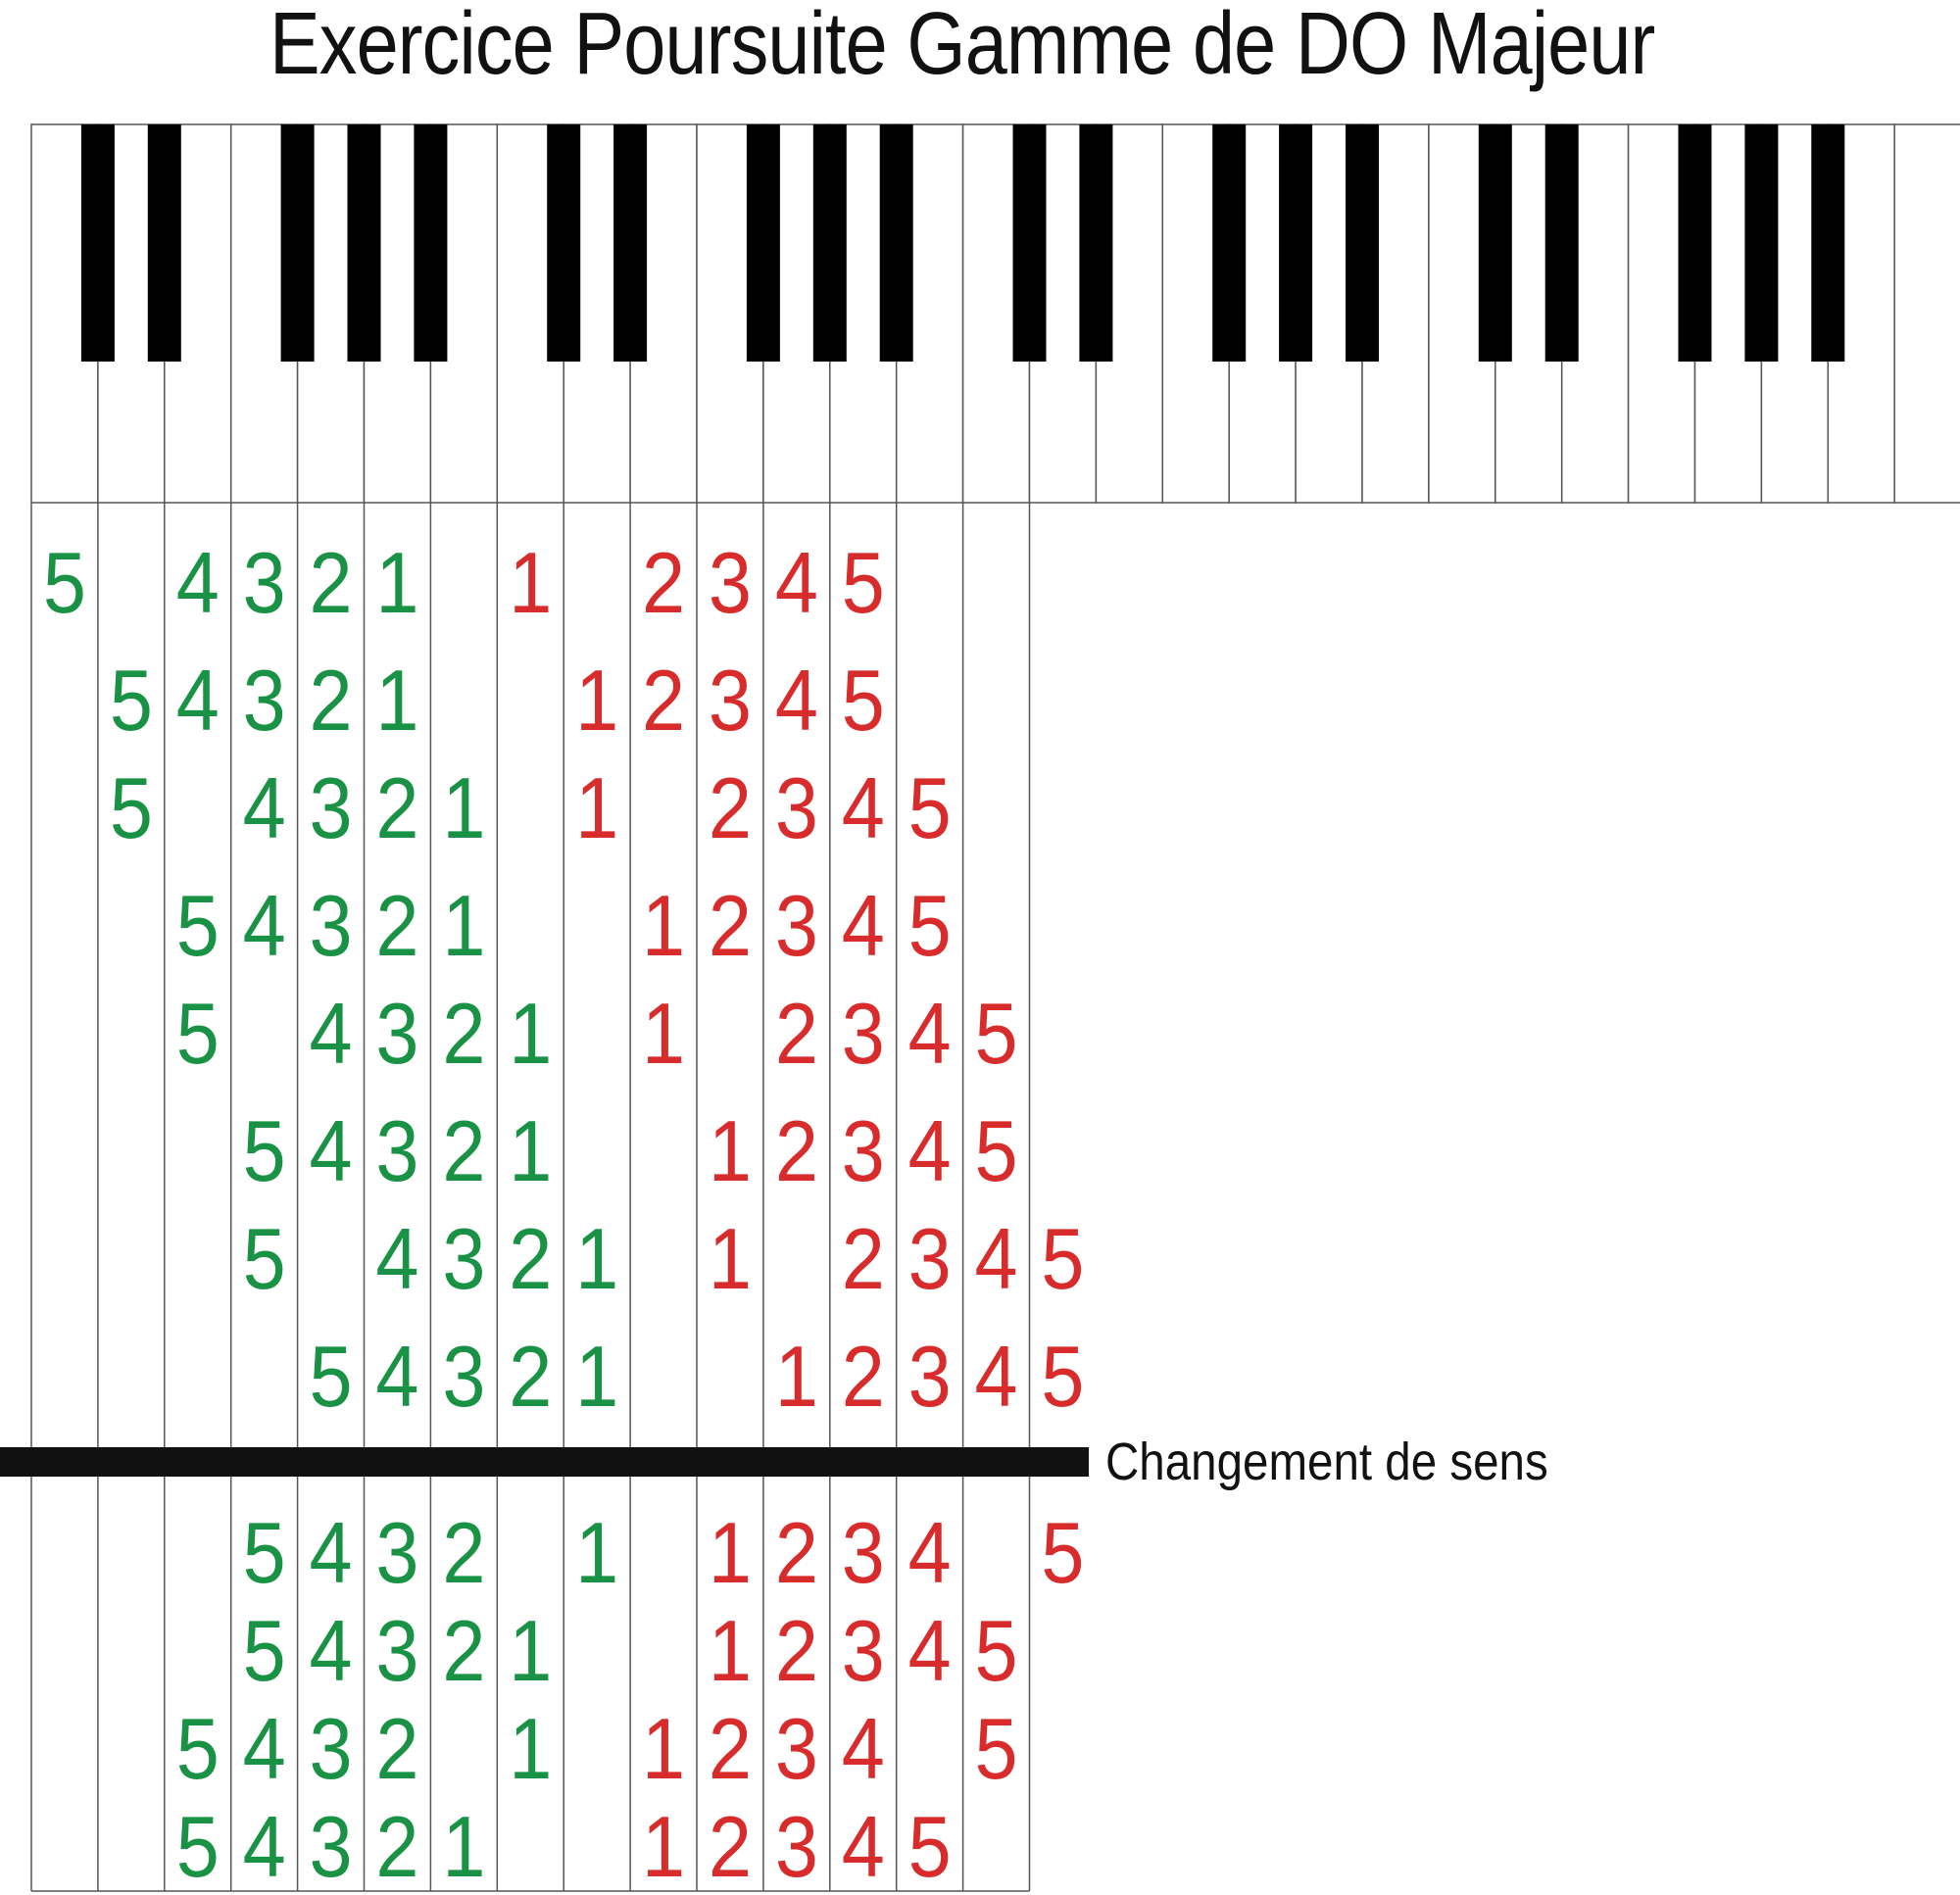  What do you see at coordinates (1926, 313) in the screenshot?
I see `white-key` at bounding box center [1926, 313].